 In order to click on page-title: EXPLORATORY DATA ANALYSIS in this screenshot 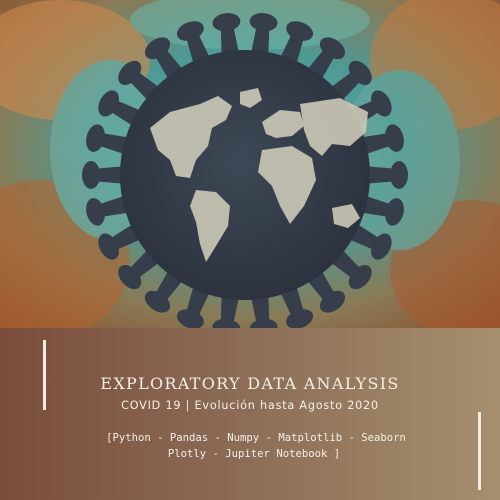, I will do `click(250, 383)`.